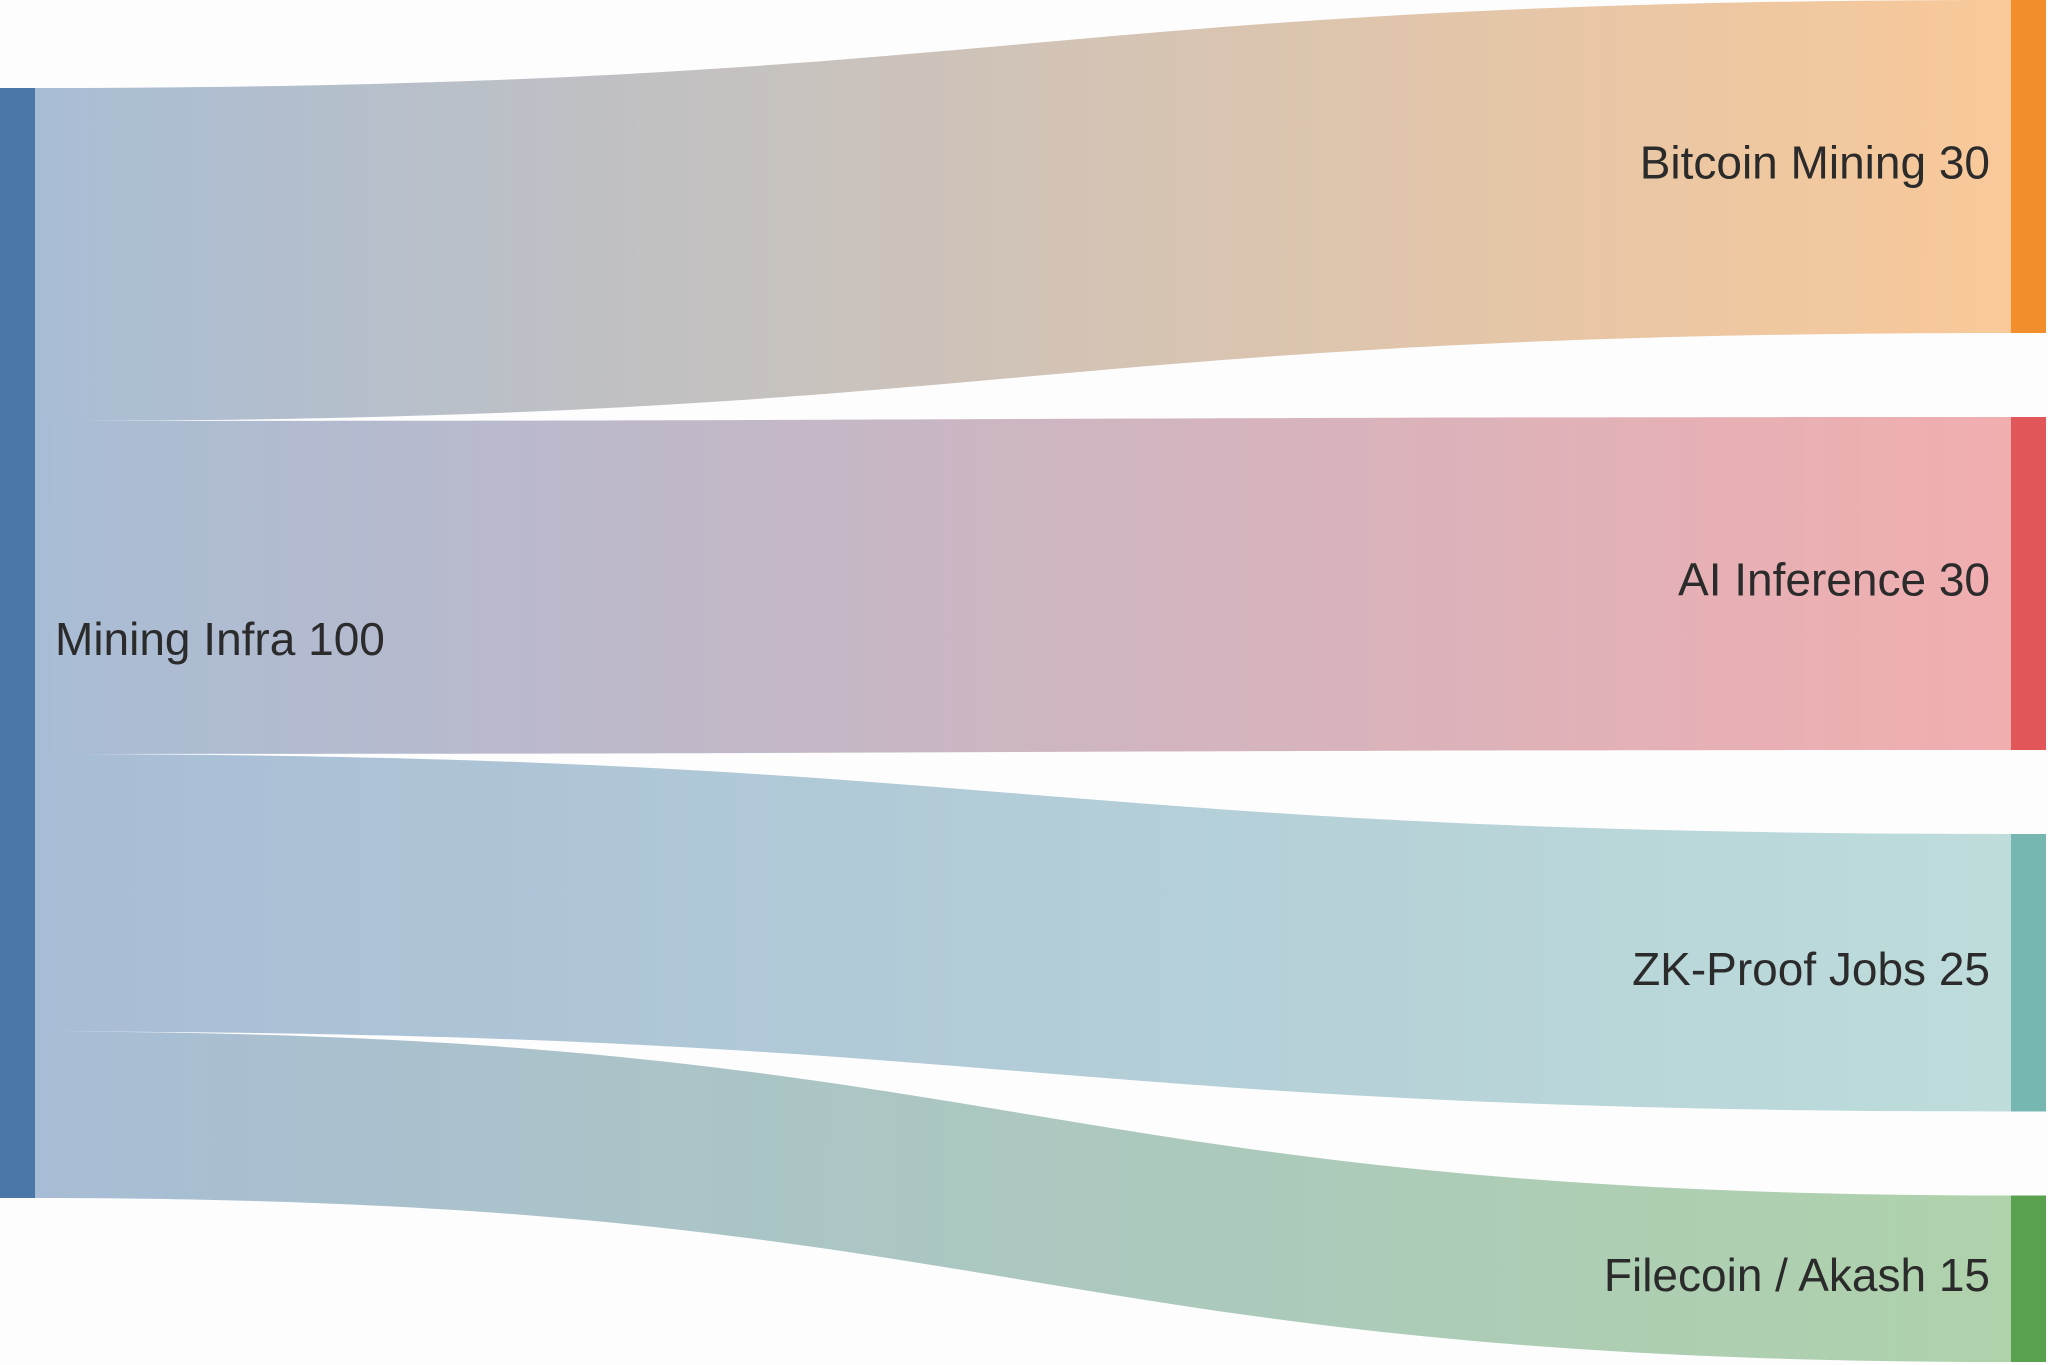 This screenshot has height=1365, width=2048. I want to click on label-mining-infra: Mining Infra 100, so click(220, 639).